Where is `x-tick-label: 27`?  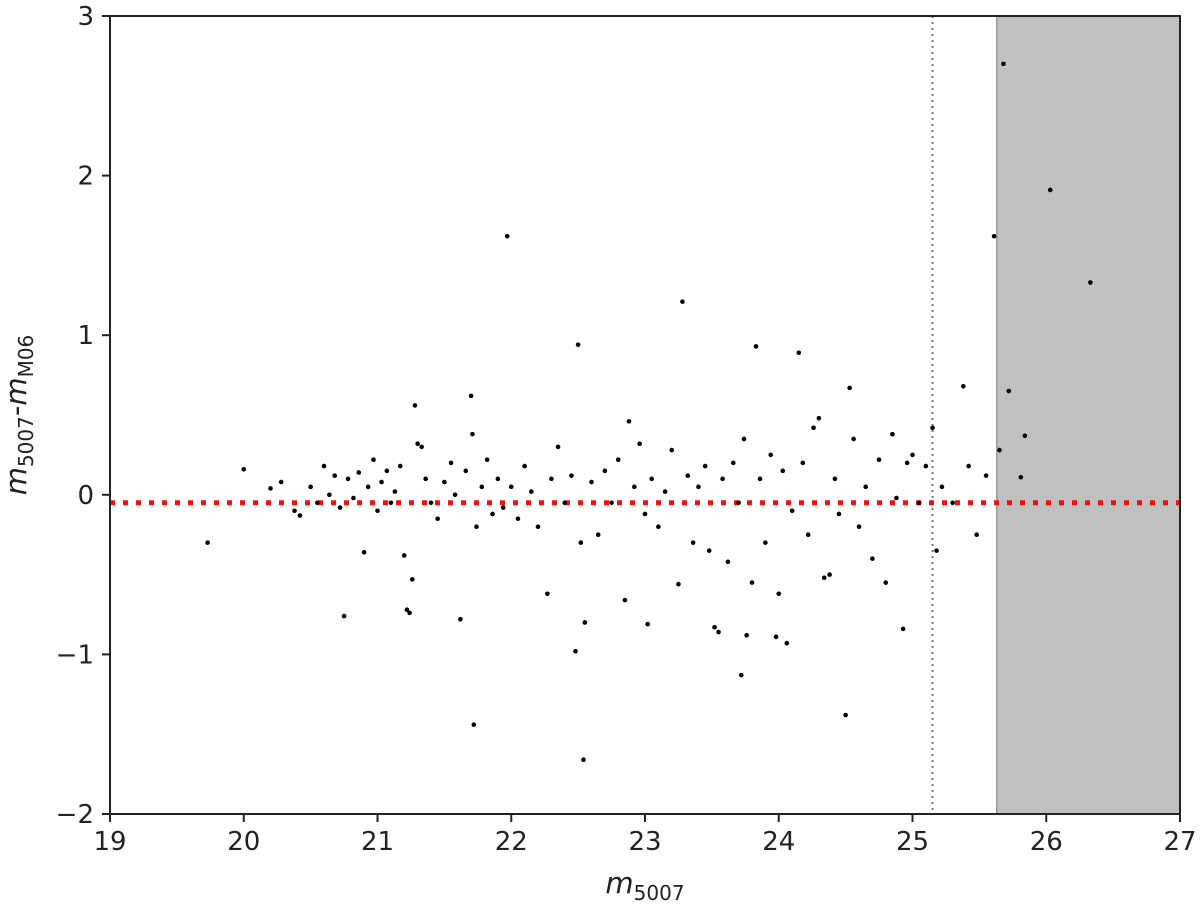
x-tick-label: 27 is located at coordinates (1179, 842).